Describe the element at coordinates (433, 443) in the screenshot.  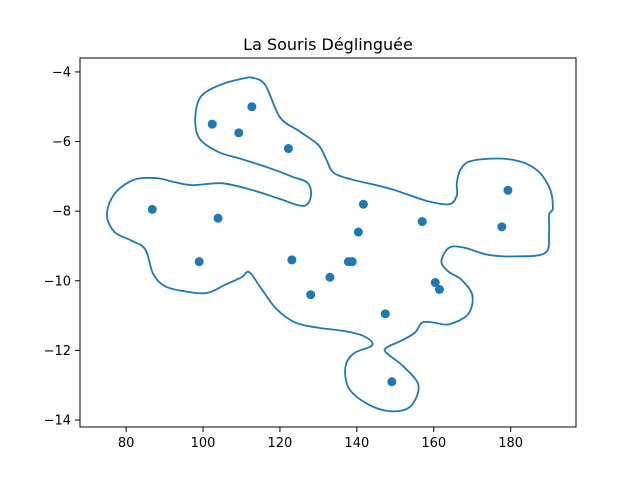
I see `x-tick-label: 160` at that location.